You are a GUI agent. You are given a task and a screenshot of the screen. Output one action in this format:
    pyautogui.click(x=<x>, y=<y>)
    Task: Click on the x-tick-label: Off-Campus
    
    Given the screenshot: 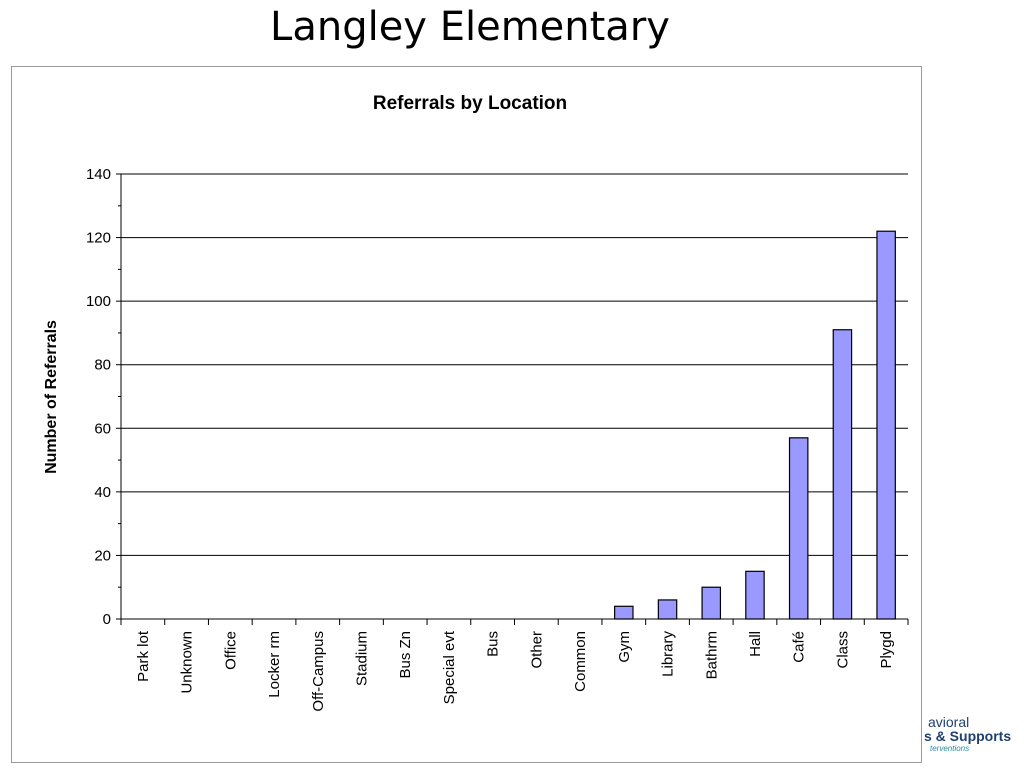 What is the action you would take?
    pyautogui.click(x=318, y=671)
    